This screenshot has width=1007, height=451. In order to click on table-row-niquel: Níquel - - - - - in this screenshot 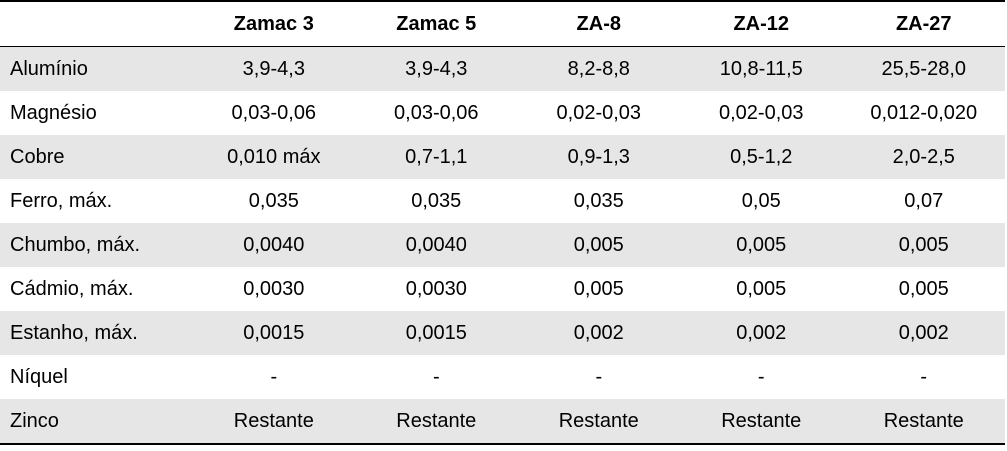, I will do `click(502, 377)`.